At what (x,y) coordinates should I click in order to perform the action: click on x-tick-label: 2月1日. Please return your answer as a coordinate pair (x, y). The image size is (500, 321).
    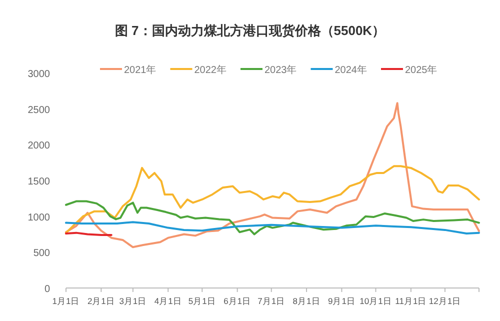
    Looking at the image, I should click on (101, 301).